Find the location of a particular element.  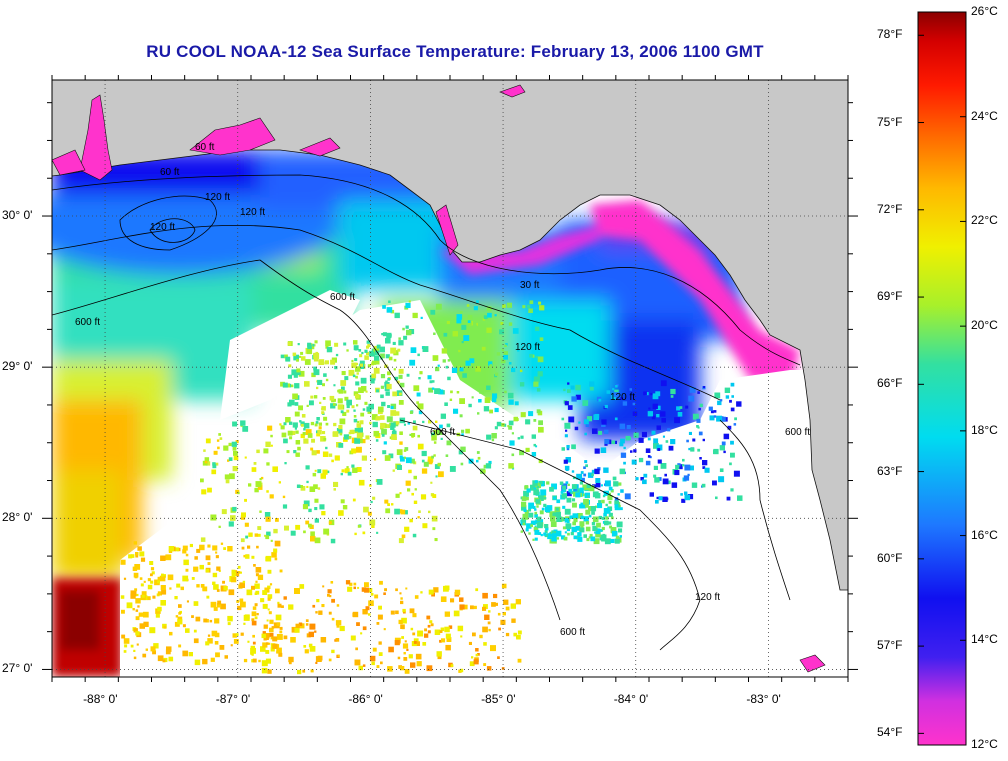

colorbar-fahrenheit-label: 54°F is located at coordinates (890, 732).